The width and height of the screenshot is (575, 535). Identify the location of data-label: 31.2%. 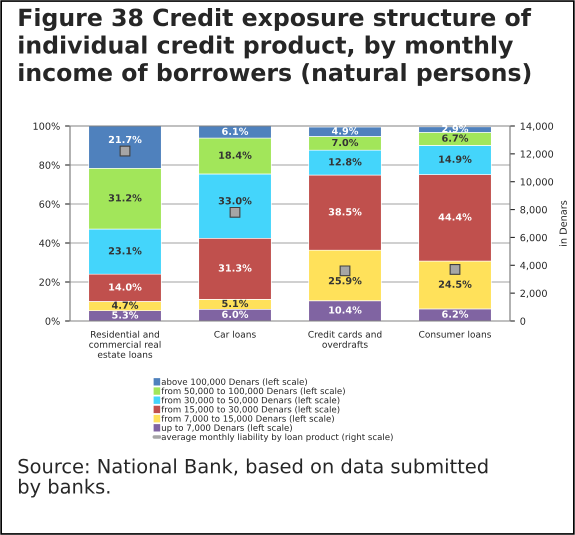
(125, 198).